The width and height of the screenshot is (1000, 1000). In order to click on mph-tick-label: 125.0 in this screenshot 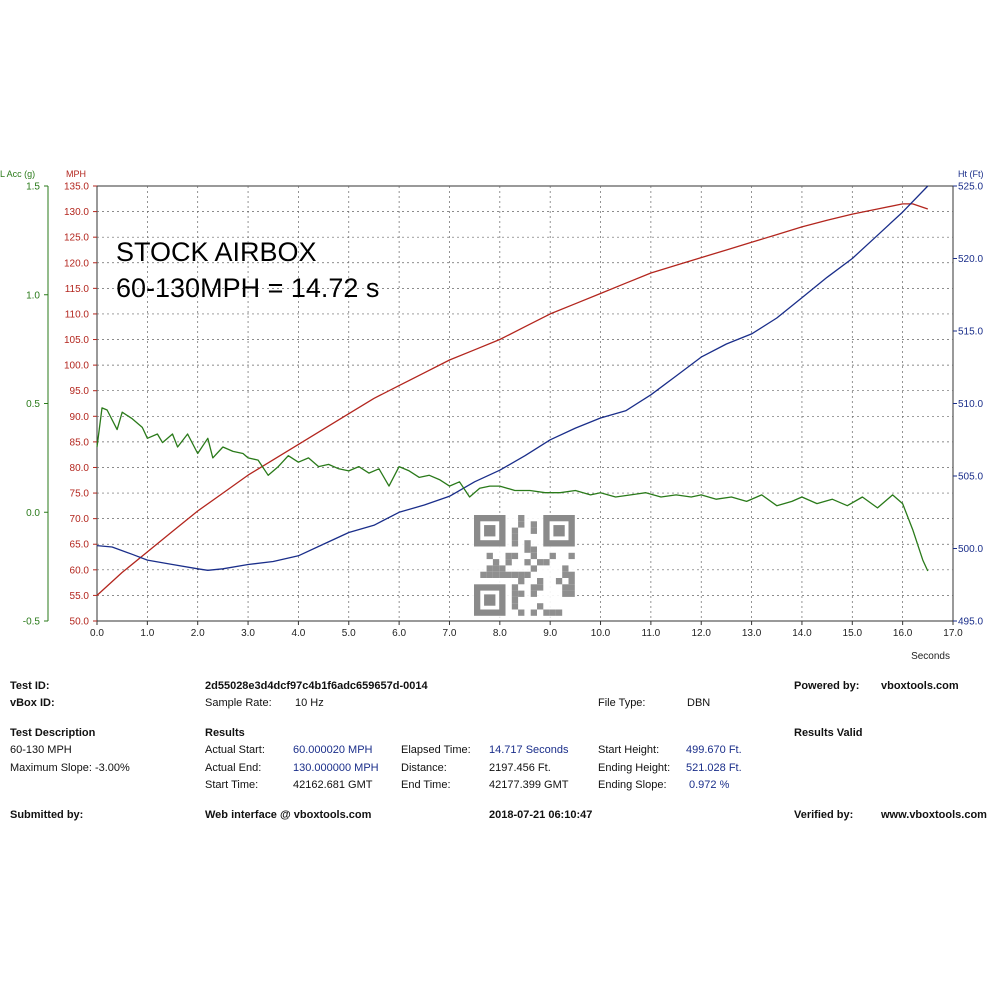, I will do `click(76, 238)`.